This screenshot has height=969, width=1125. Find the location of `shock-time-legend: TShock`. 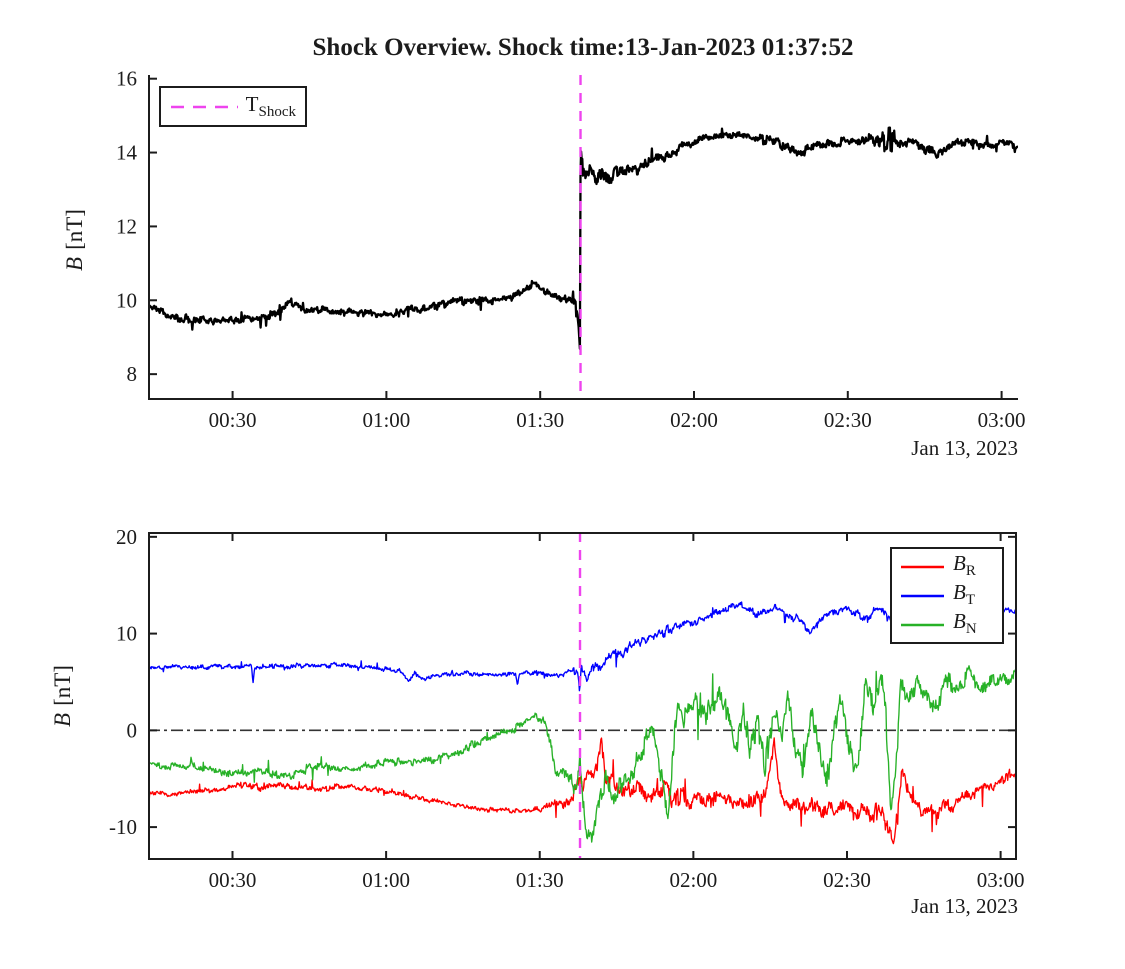

shock-time-legend: TShock is located at coordinates (233, 106).